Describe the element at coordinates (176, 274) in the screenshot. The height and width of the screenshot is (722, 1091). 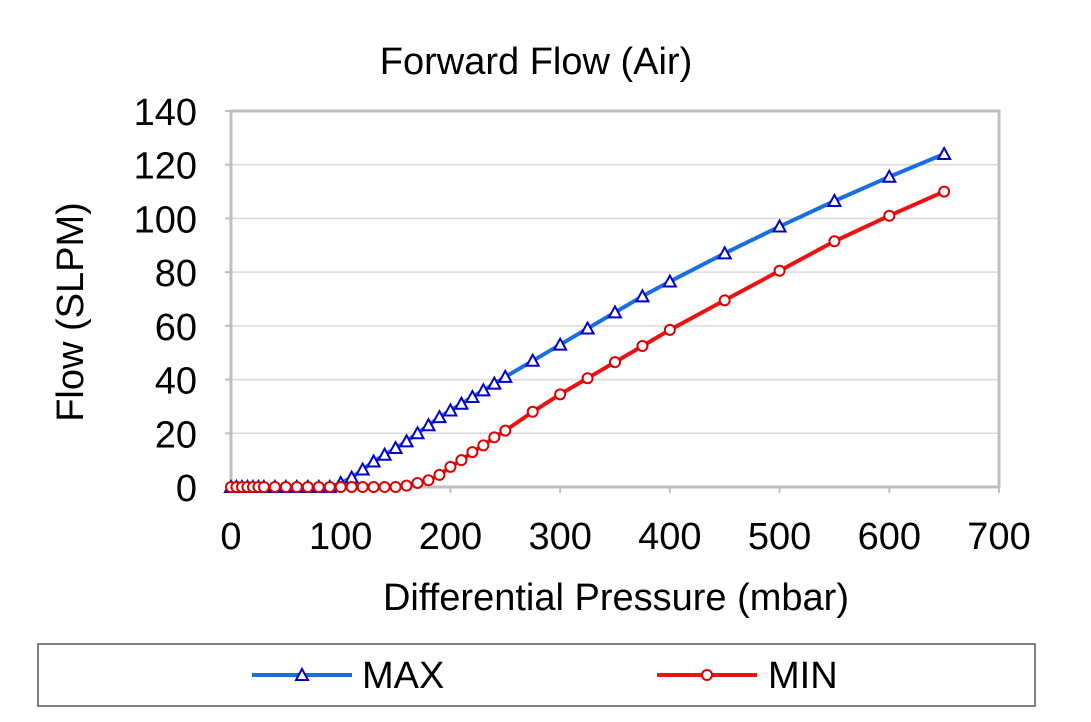
I see `y-tick-label-80: 80` at that location.